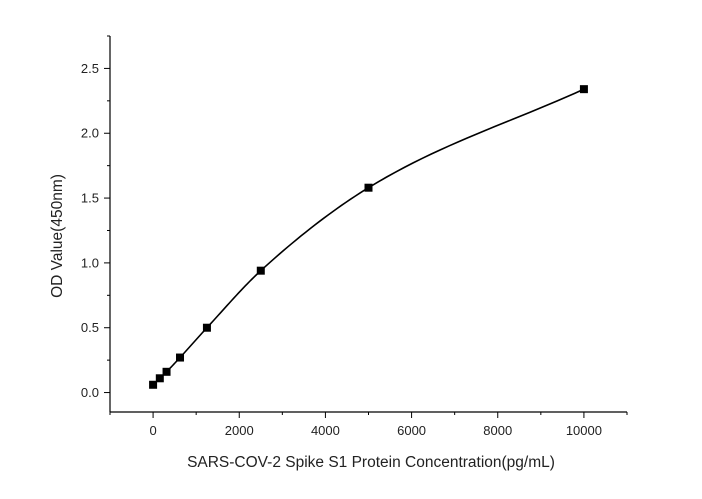 This screenshot has width=702, height=499. What do you see at coordinates (497, 430) in the screenshot?
I see `x-tick-label: 8000` at bounding box center [497, 430].